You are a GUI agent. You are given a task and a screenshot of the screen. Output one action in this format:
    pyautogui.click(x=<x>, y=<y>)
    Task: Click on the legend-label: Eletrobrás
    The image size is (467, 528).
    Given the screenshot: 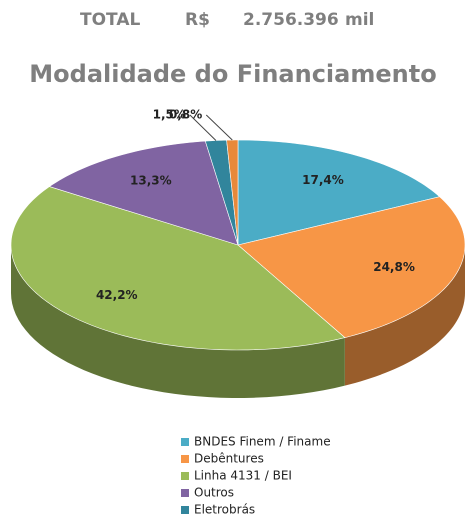 What is the action you would take?
    pyautogui.click(x=224, y=510)
    